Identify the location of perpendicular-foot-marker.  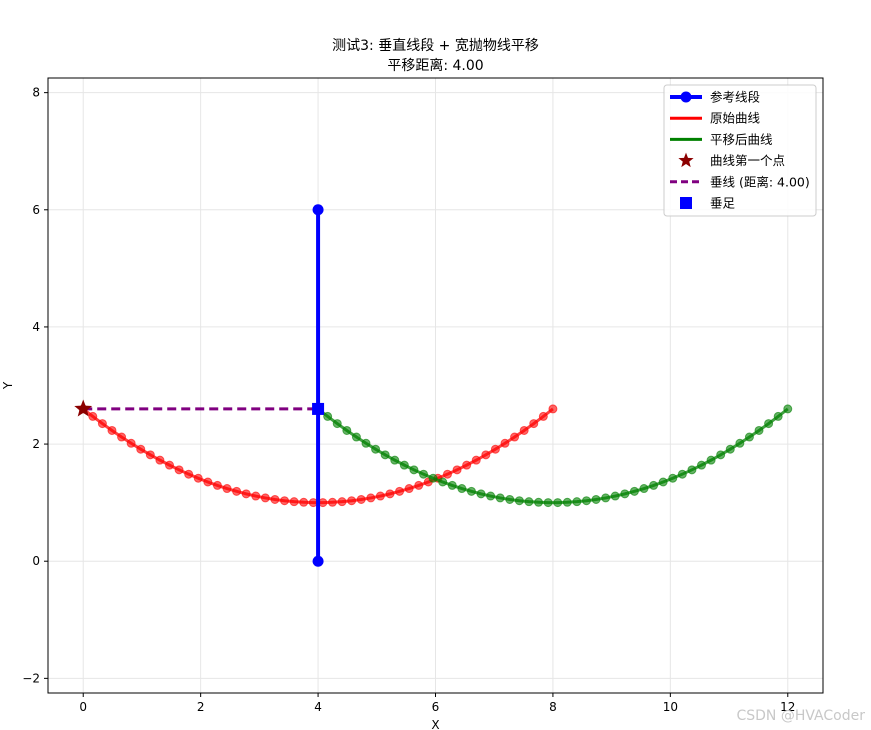
(318, 408).